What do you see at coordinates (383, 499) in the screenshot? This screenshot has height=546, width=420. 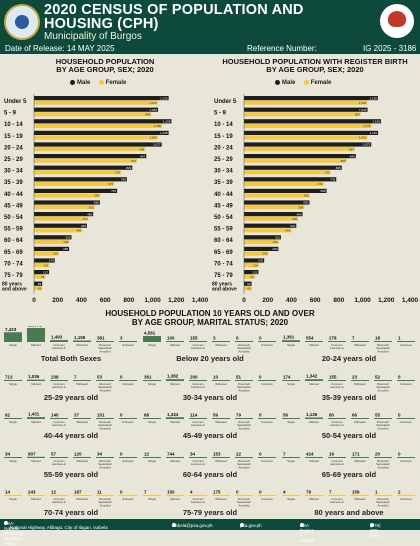 I see `marital-category-label: Divorced/` at bounding box center [383, 499].